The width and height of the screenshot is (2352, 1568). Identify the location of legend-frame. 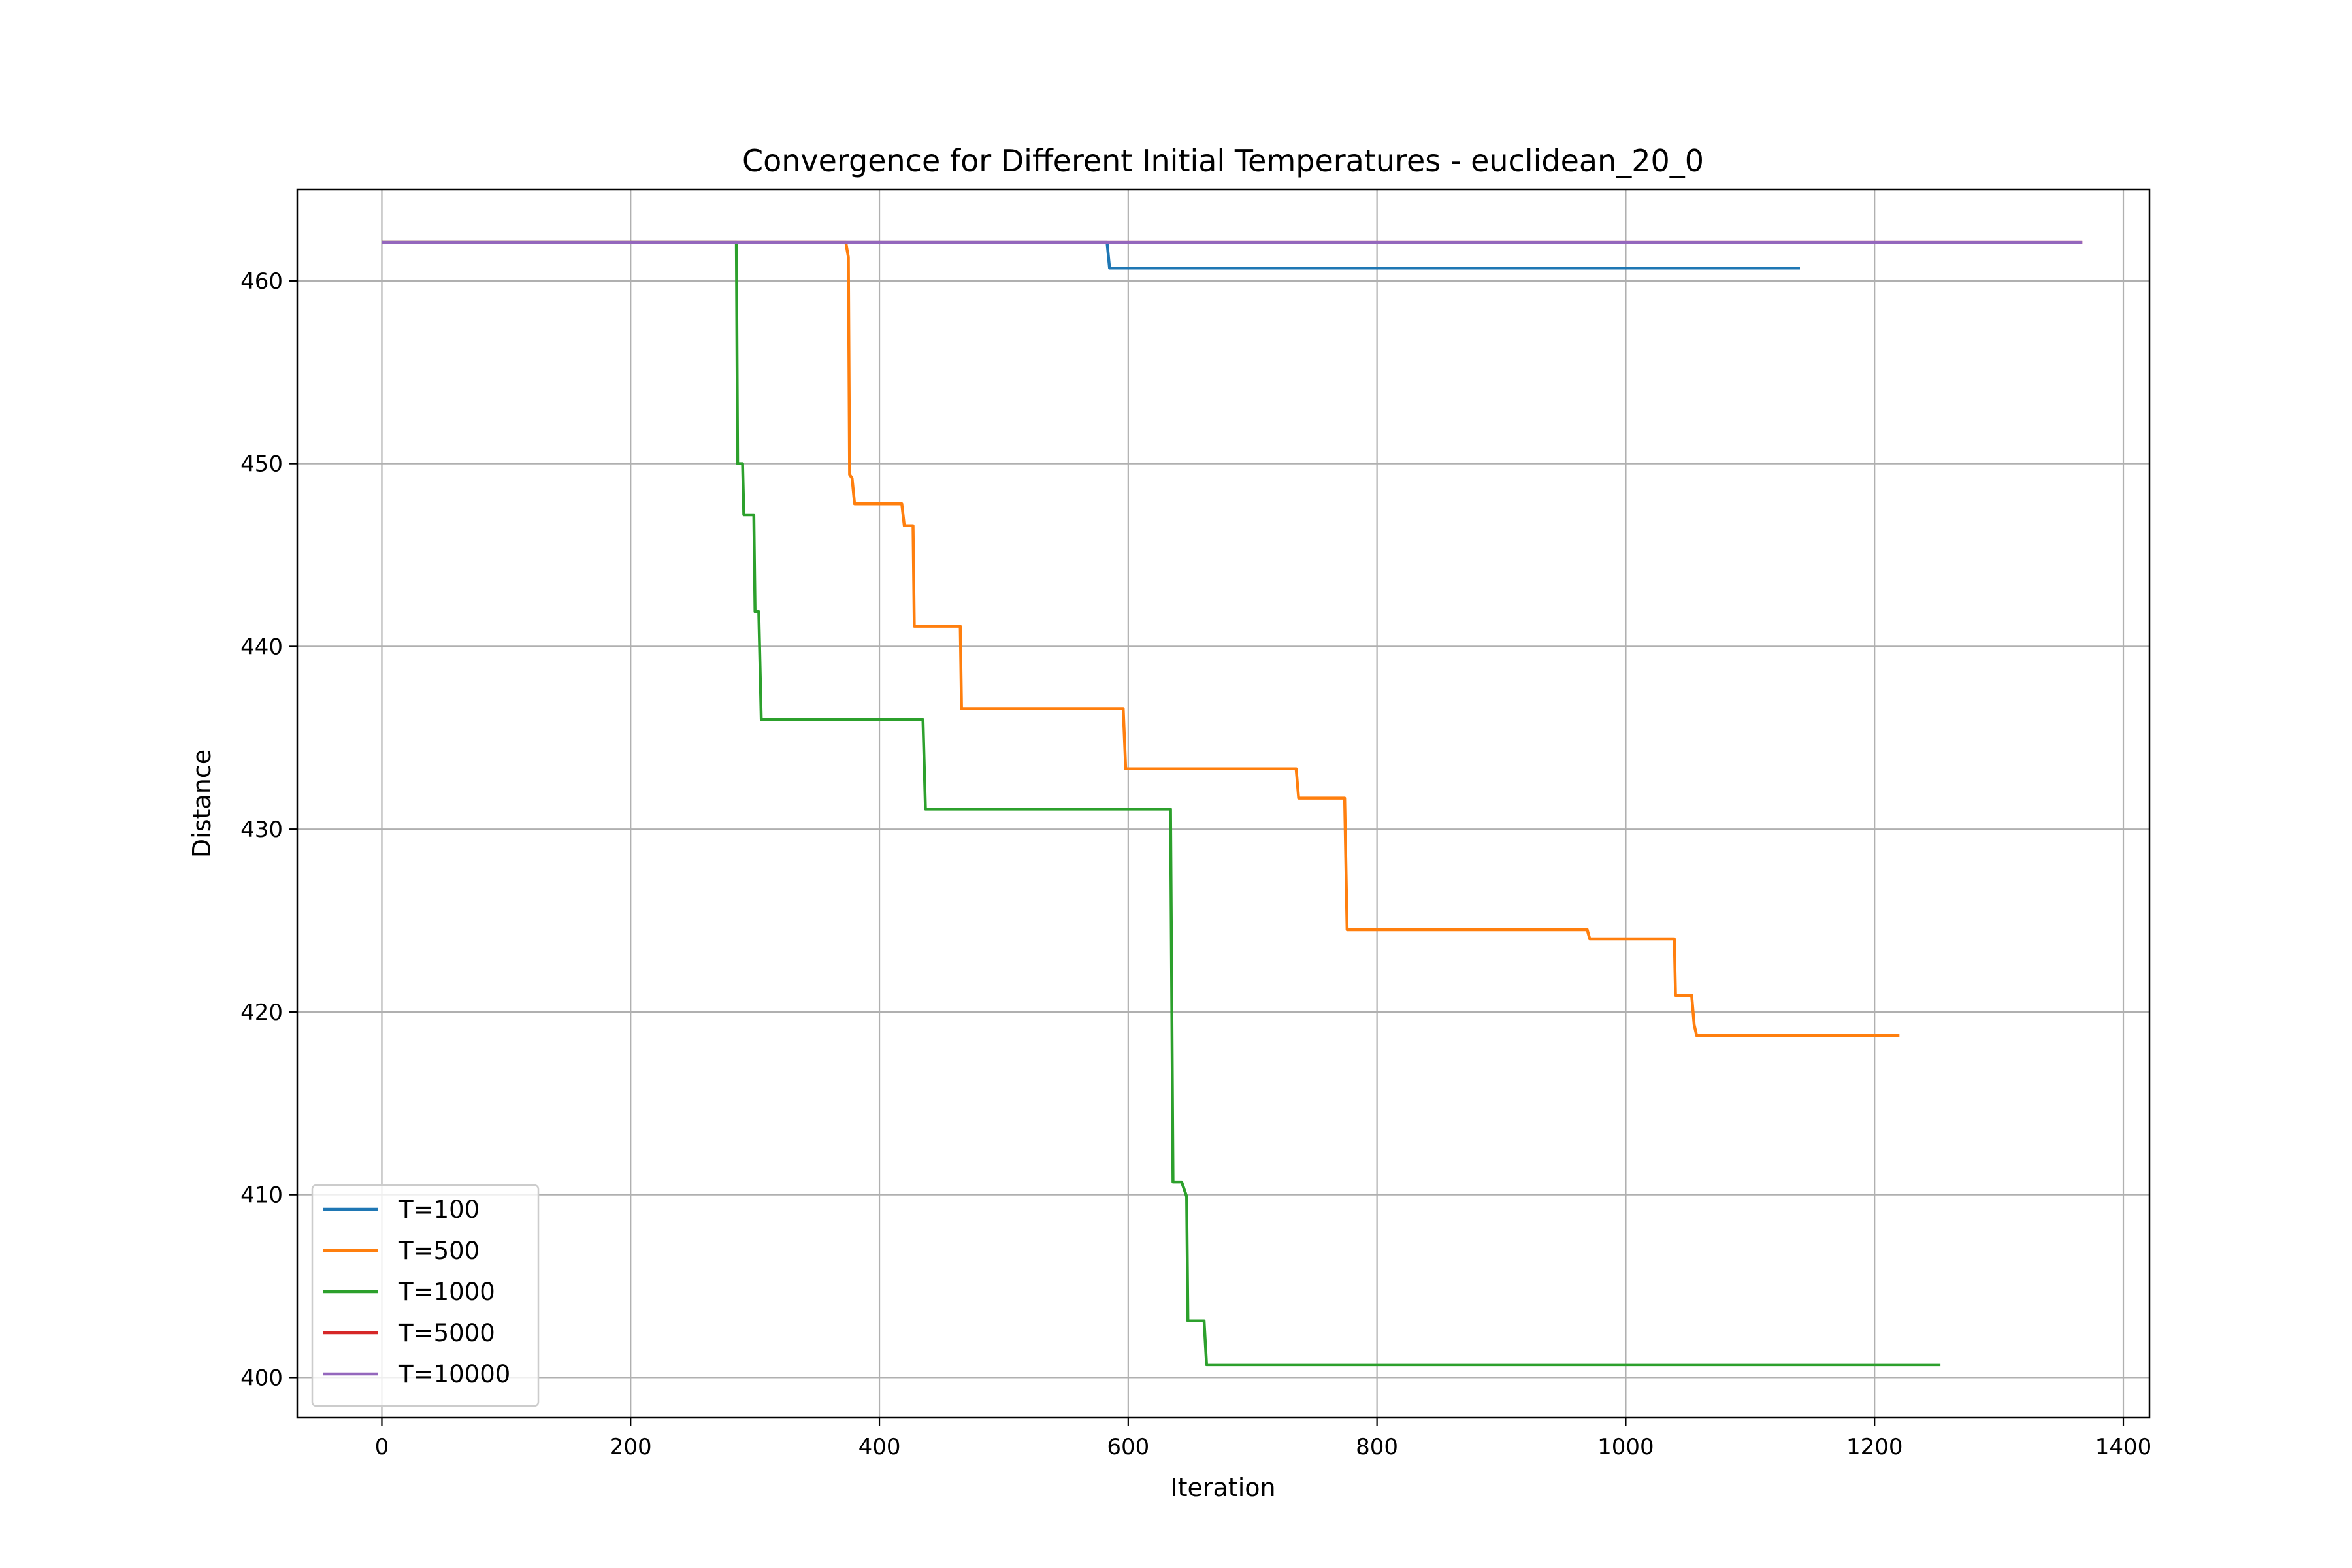
(425, 1295).